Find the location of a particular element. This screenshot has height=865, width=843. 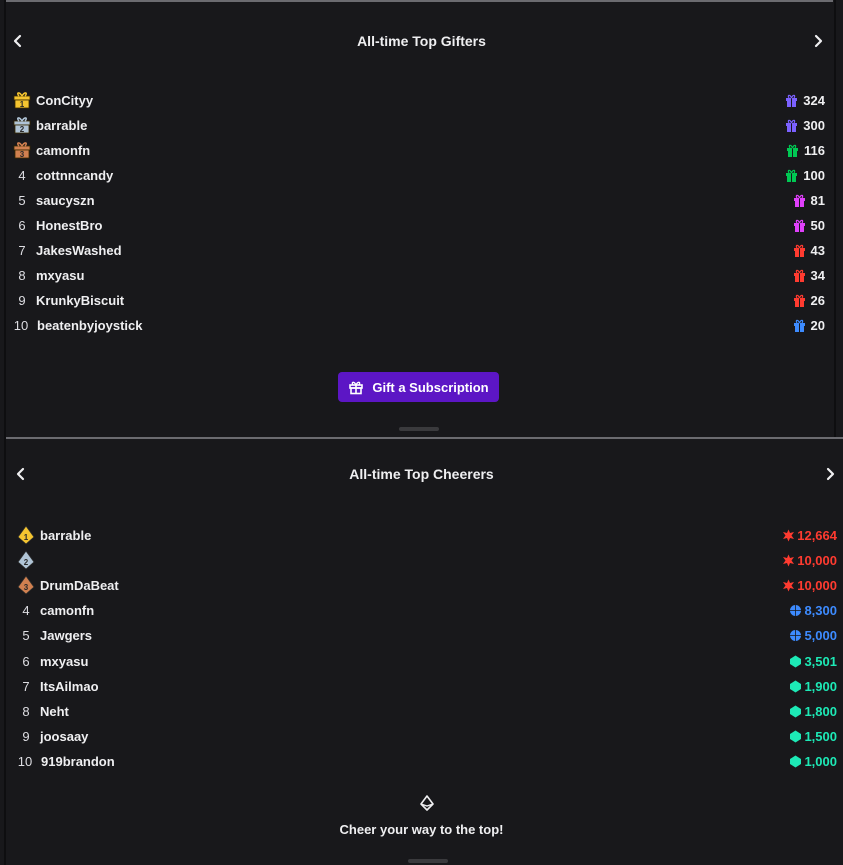

gifter-row: 8 mxyasu 34 is located at coordinates (418, 275).